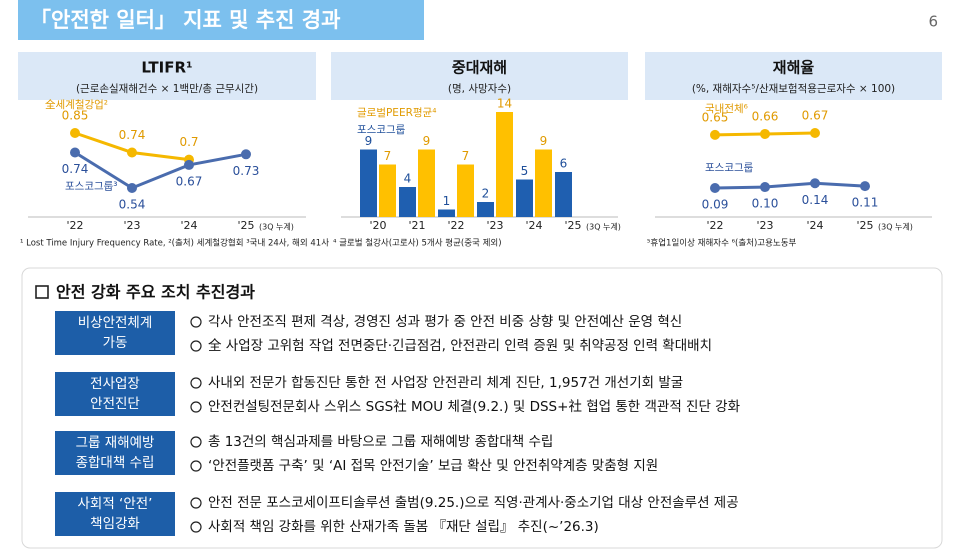  What do you see at coordinates (188, 142) in the screenshot?
I see `data-label: 0.7` at bounding box center [188, 142].